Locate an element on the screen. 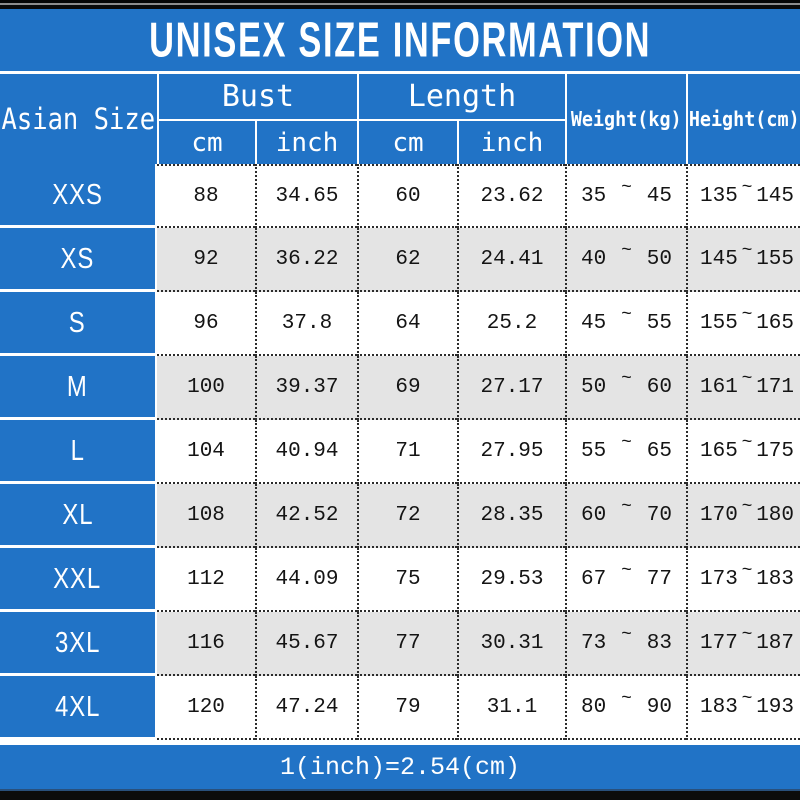 The image size is (800, 800). length-cm-cell: 72 is located at coordinates (407, 516).